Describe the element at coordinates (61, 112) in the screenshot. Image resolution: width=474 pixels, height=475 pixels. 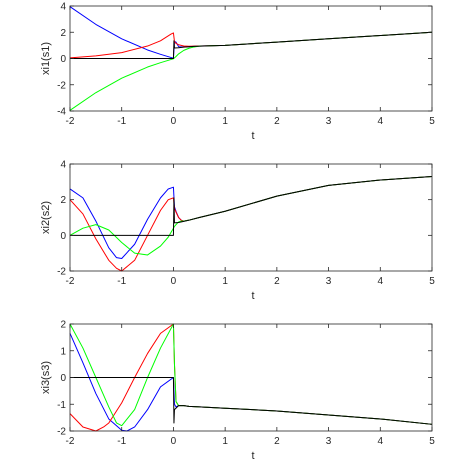
I see `y-tick-label: -4` at that location.